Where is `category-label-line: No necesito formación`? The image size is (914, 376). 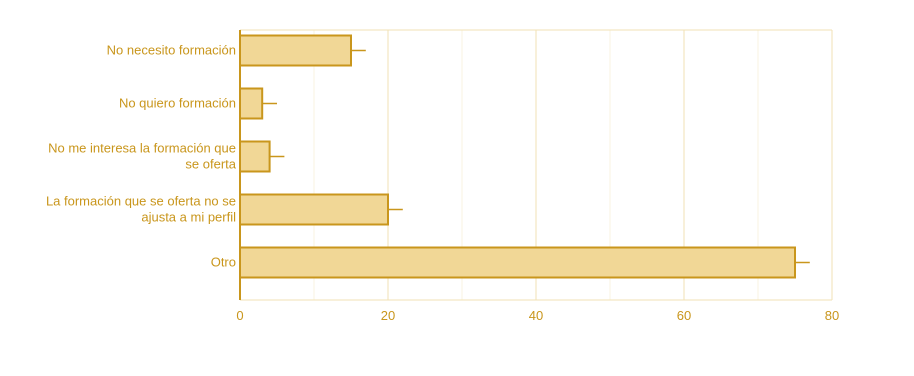
category-label-line: No necesito formación is located at coordinates (171, 50).